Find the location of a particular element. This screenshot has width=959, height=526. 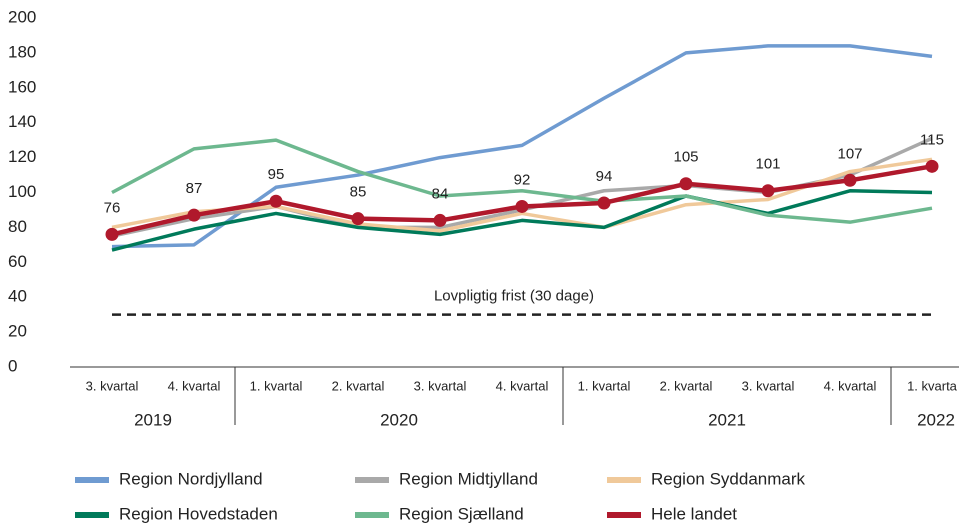

data-label: 105 is located at coordinates (685, 157).